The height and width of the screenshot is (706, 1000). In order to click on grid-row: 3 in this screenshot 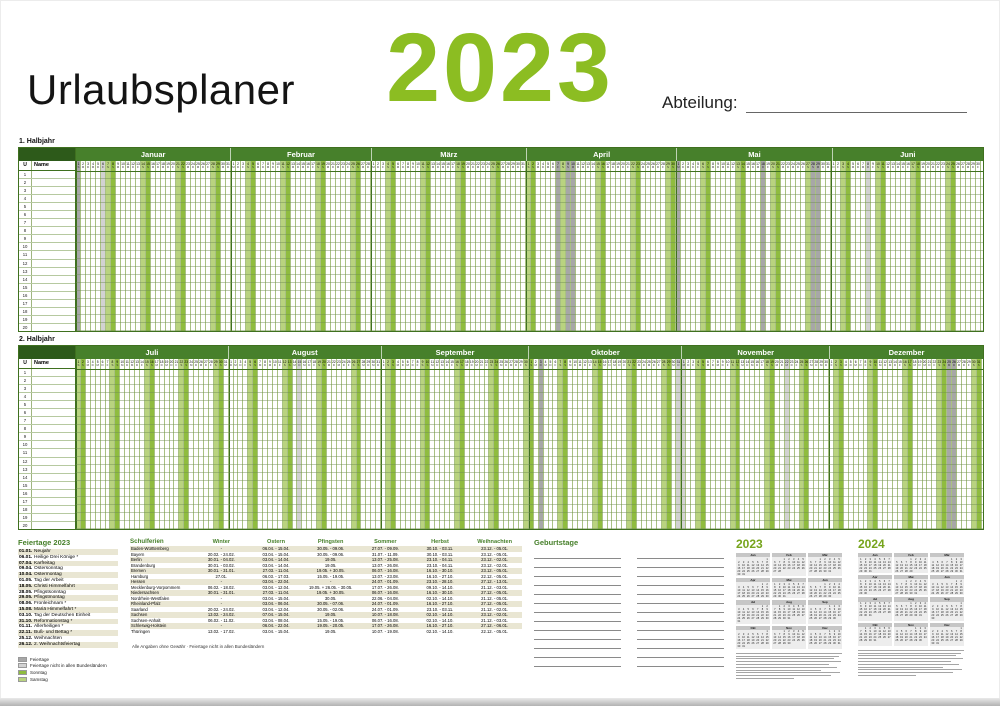, I will do `click(47, 191)`.